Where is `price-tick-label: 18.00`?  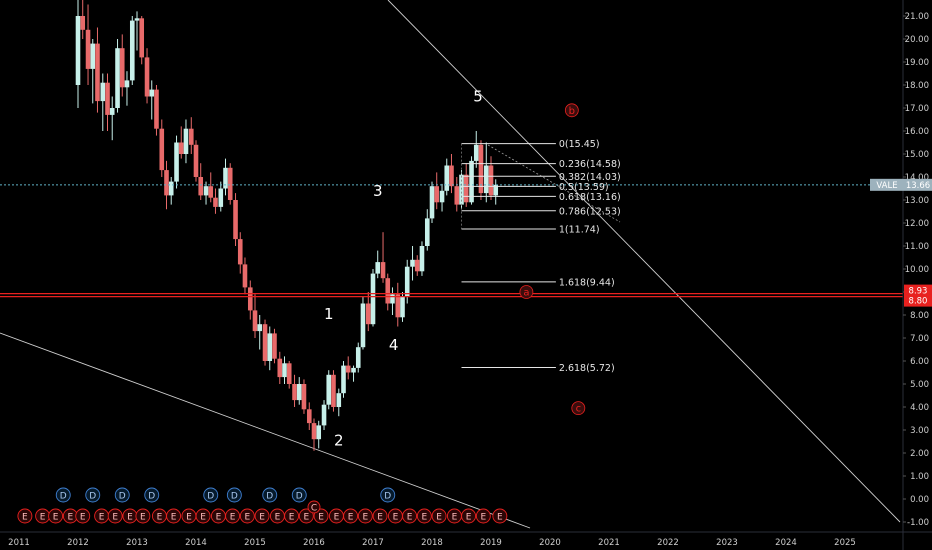
price-tick-label: 18.00 is located at coordinates (917, 86).